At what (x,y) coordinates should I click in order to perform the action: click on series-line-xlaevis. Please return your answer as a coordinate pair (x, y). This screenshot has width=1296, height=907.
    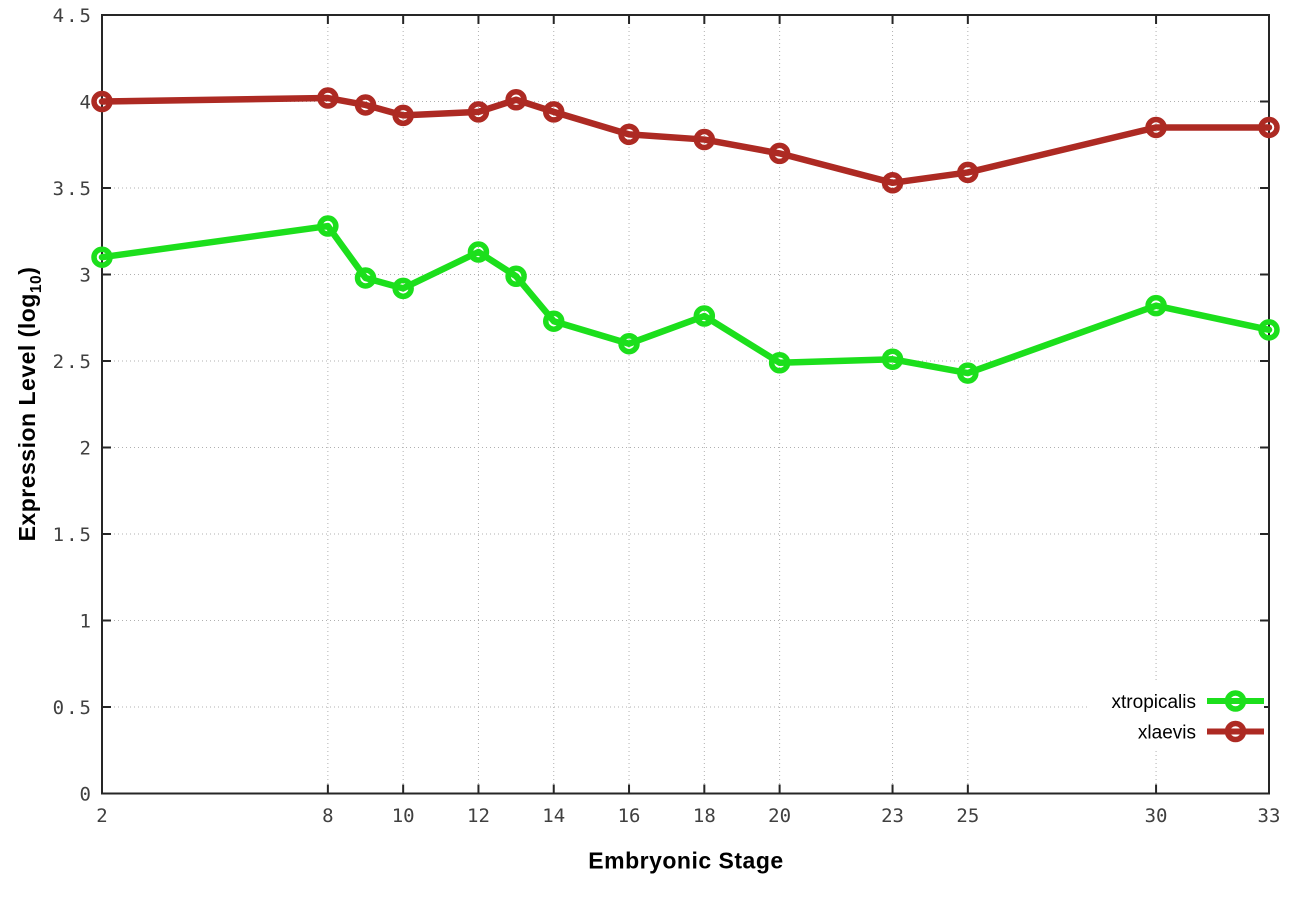
    Looking at the image, I should click on (685, 140).